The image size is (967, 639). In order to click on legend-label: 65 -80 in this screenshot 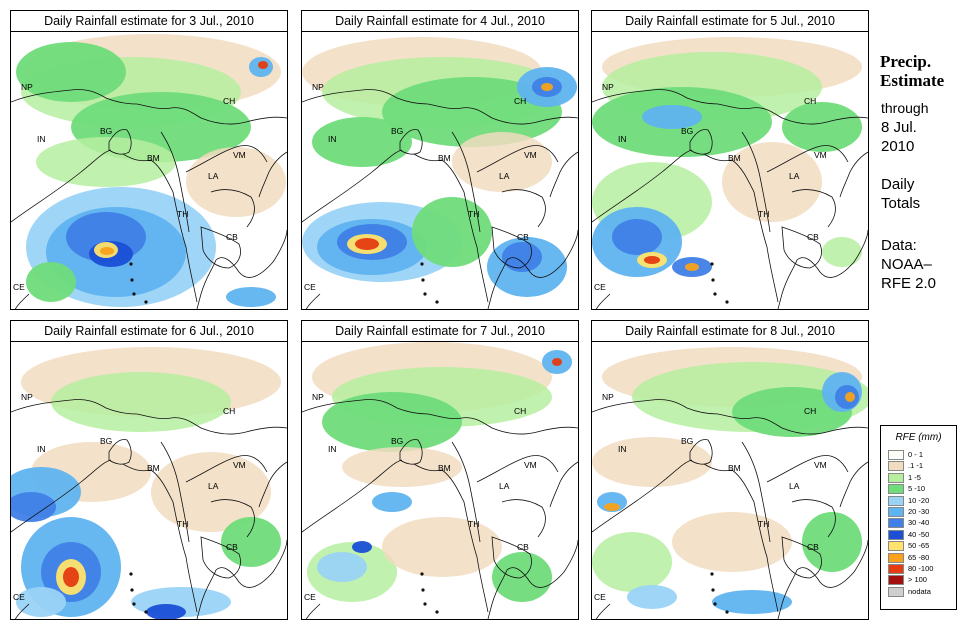, I will do `click(919, 557)`.